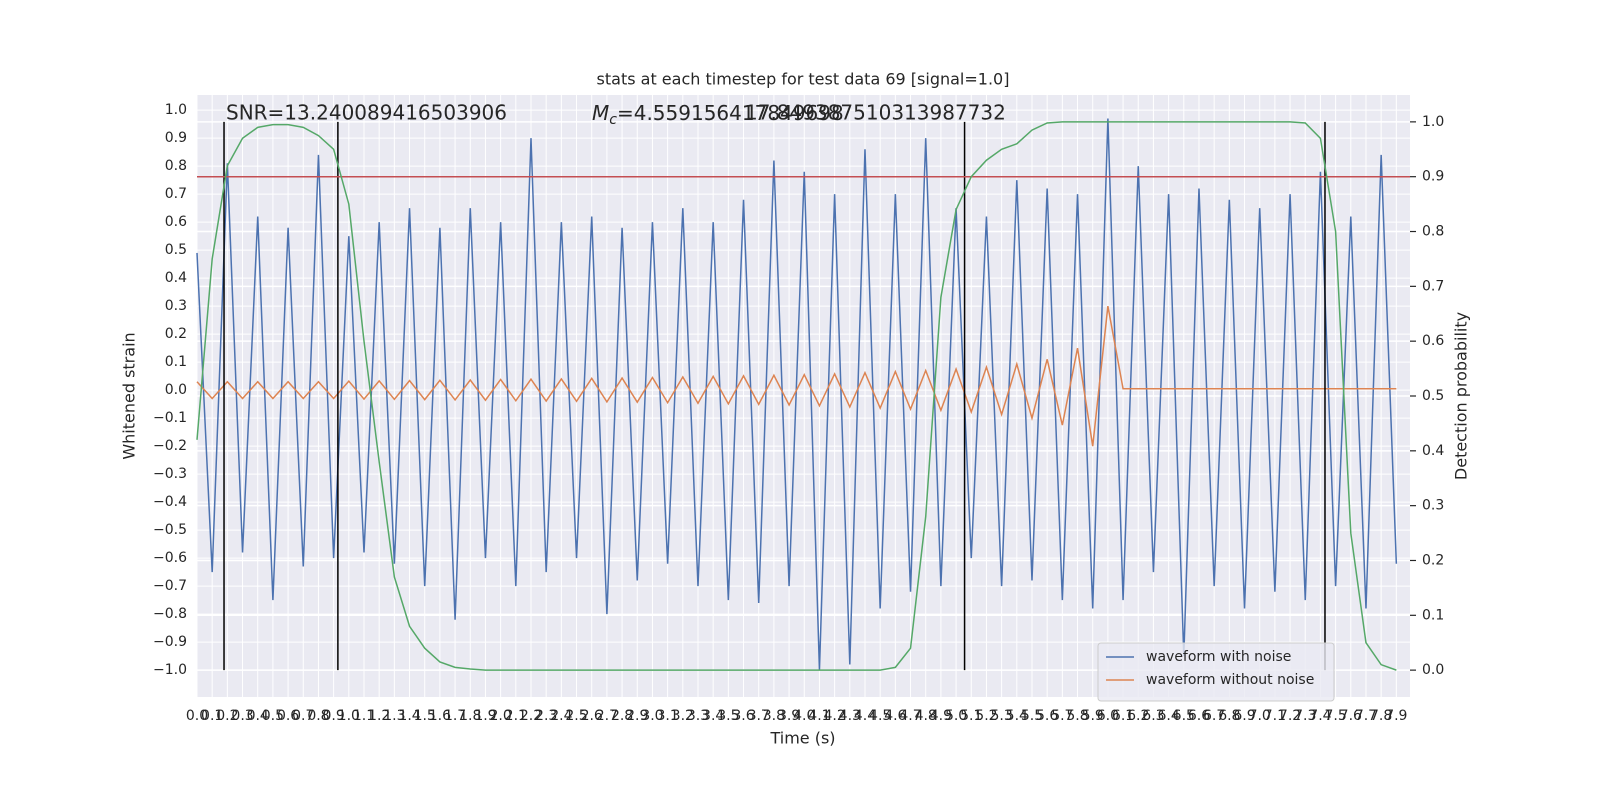 This screenshot has height=804, width=1600. What do you see at coordinates (212, 716) in the screenshot?
I see `x-tick-label: 0.1` at bounding box center [212, 716].